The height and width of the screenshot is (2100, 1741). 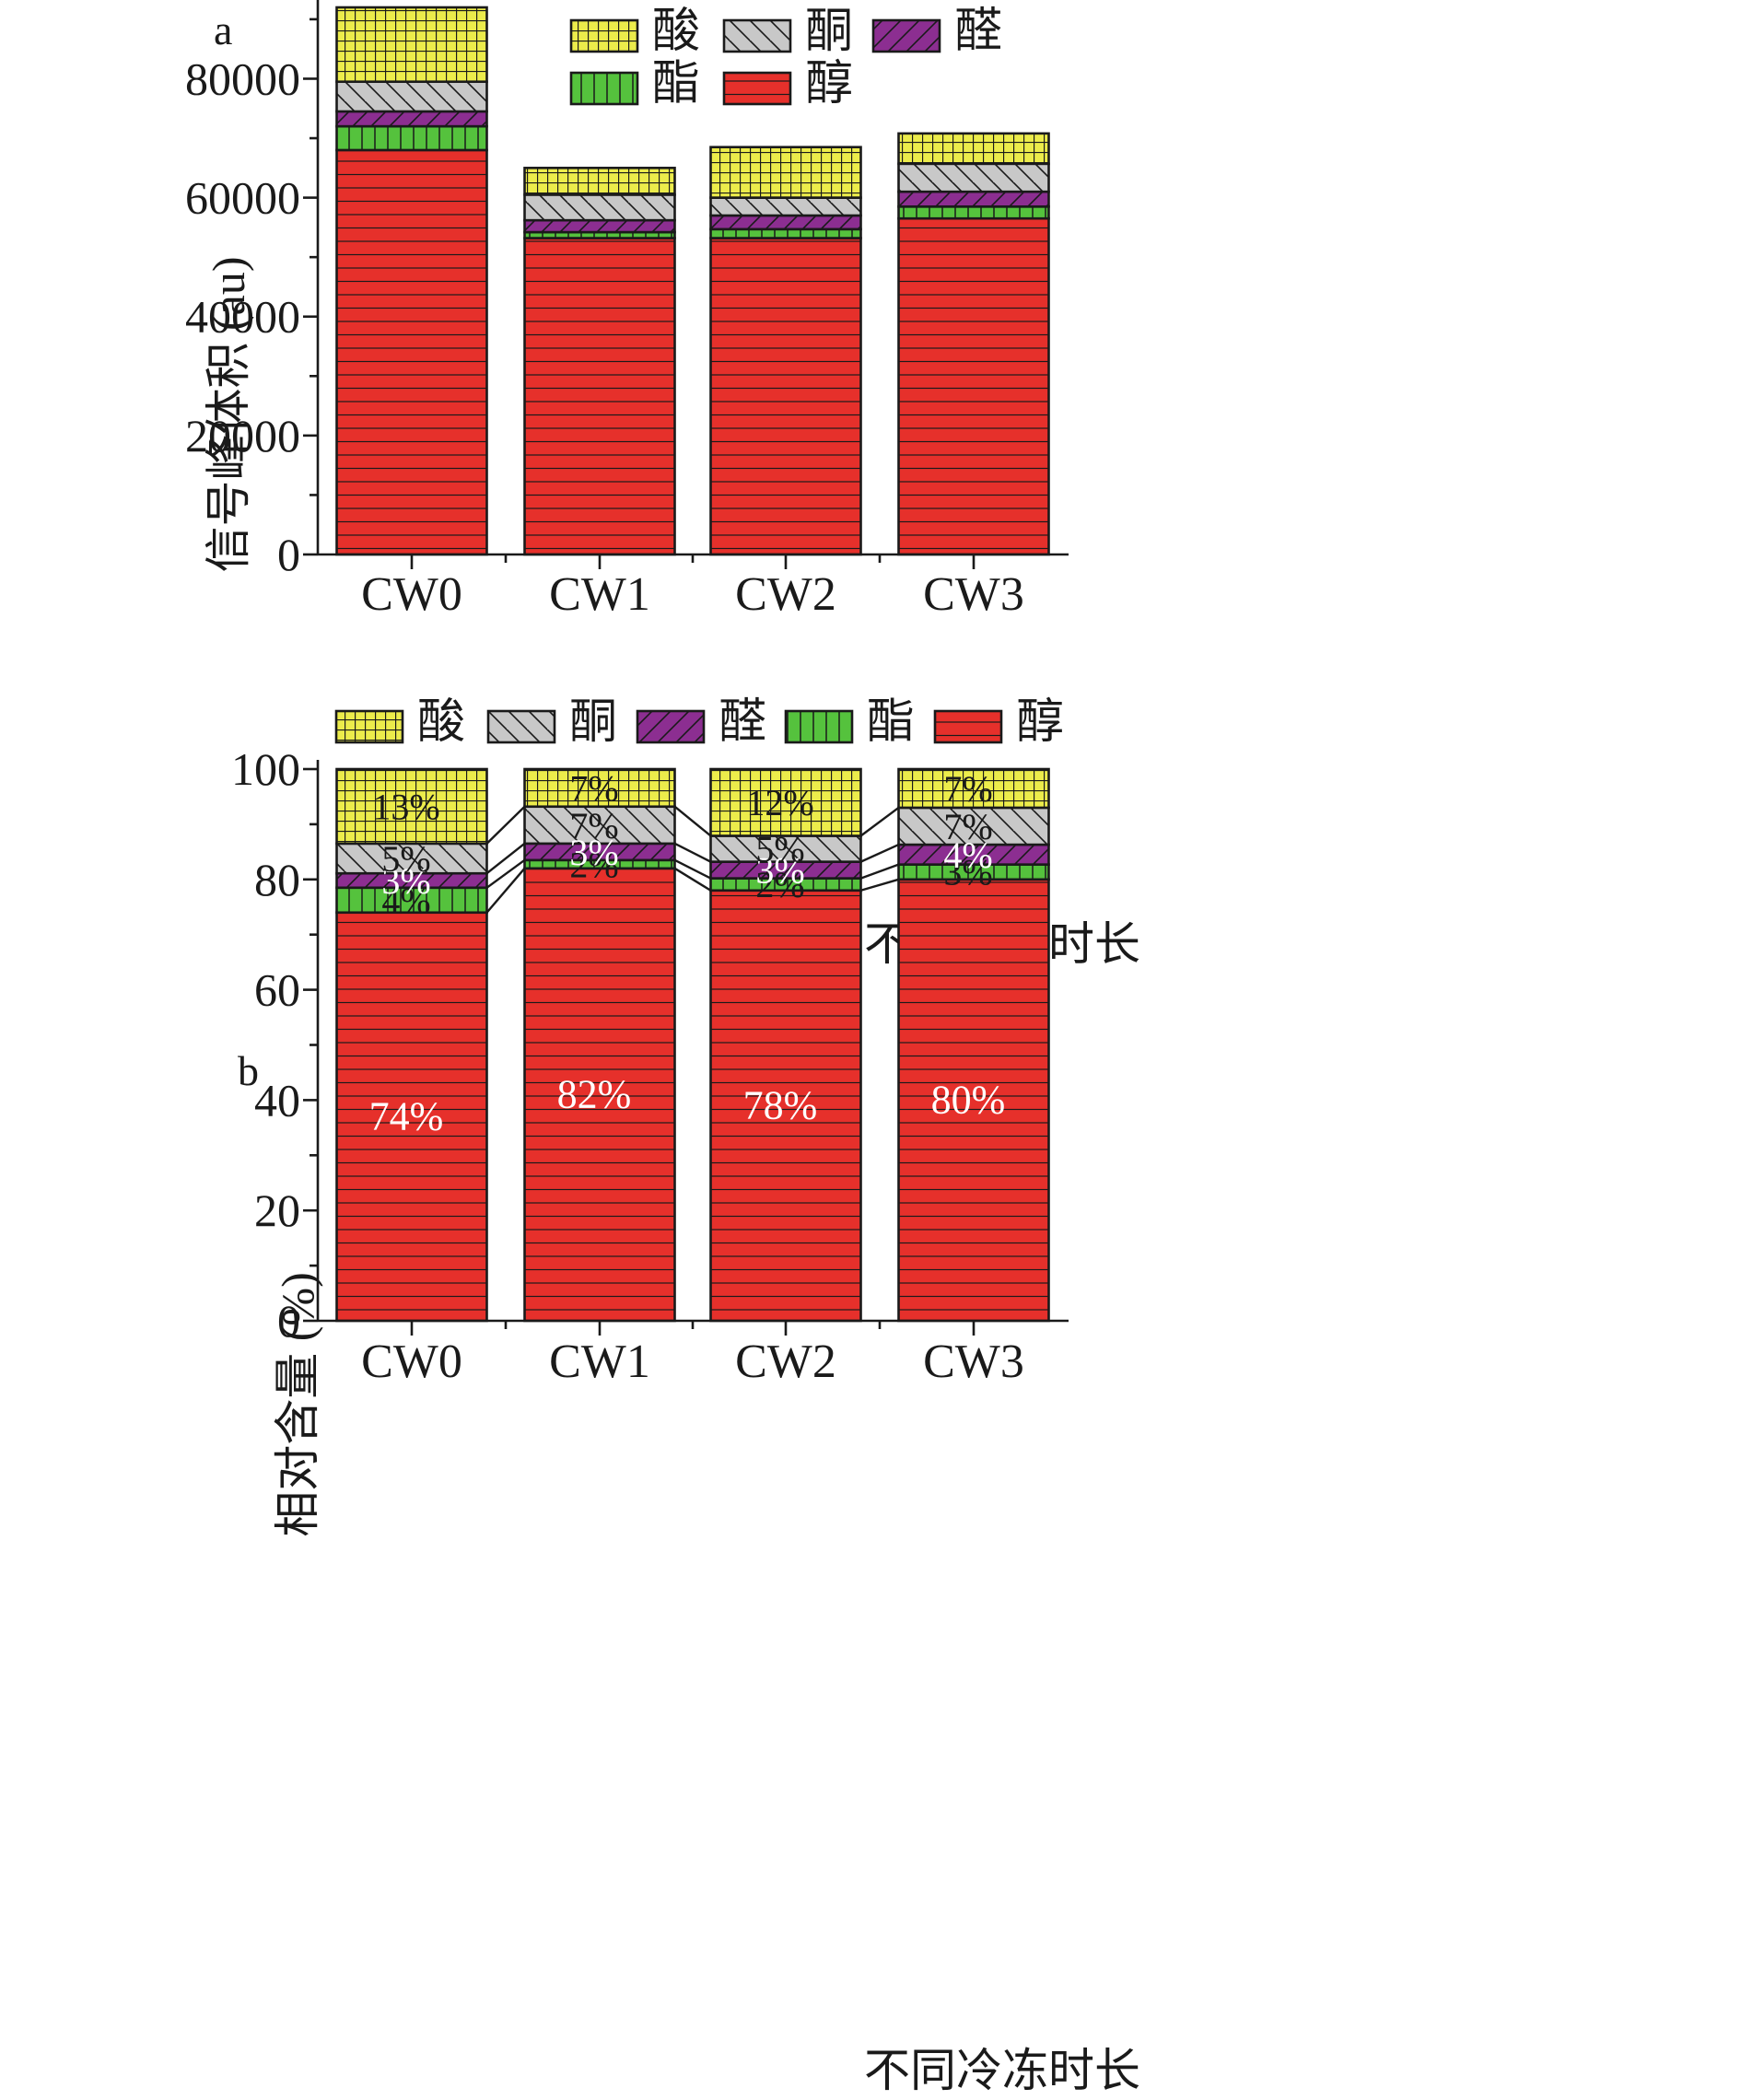 I want to click on legend-item-aldehyde: 醛, so click(x=701, y=722).